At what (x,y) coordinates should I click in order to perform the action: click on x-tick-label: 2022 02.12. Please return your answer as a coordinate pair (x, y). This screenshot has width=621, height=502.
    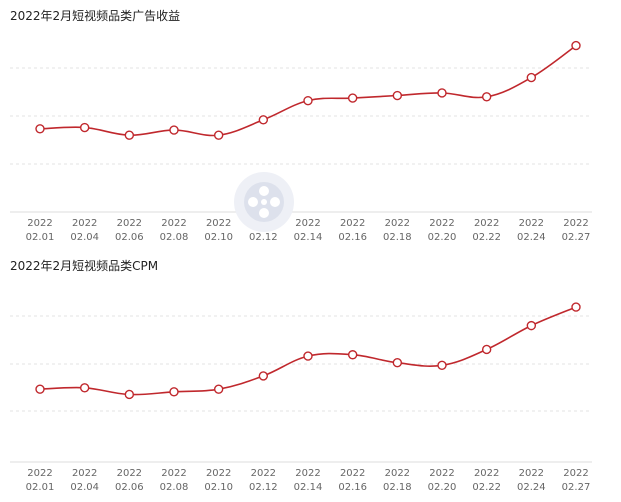
    Looking at the image, I should click on (263, 480).